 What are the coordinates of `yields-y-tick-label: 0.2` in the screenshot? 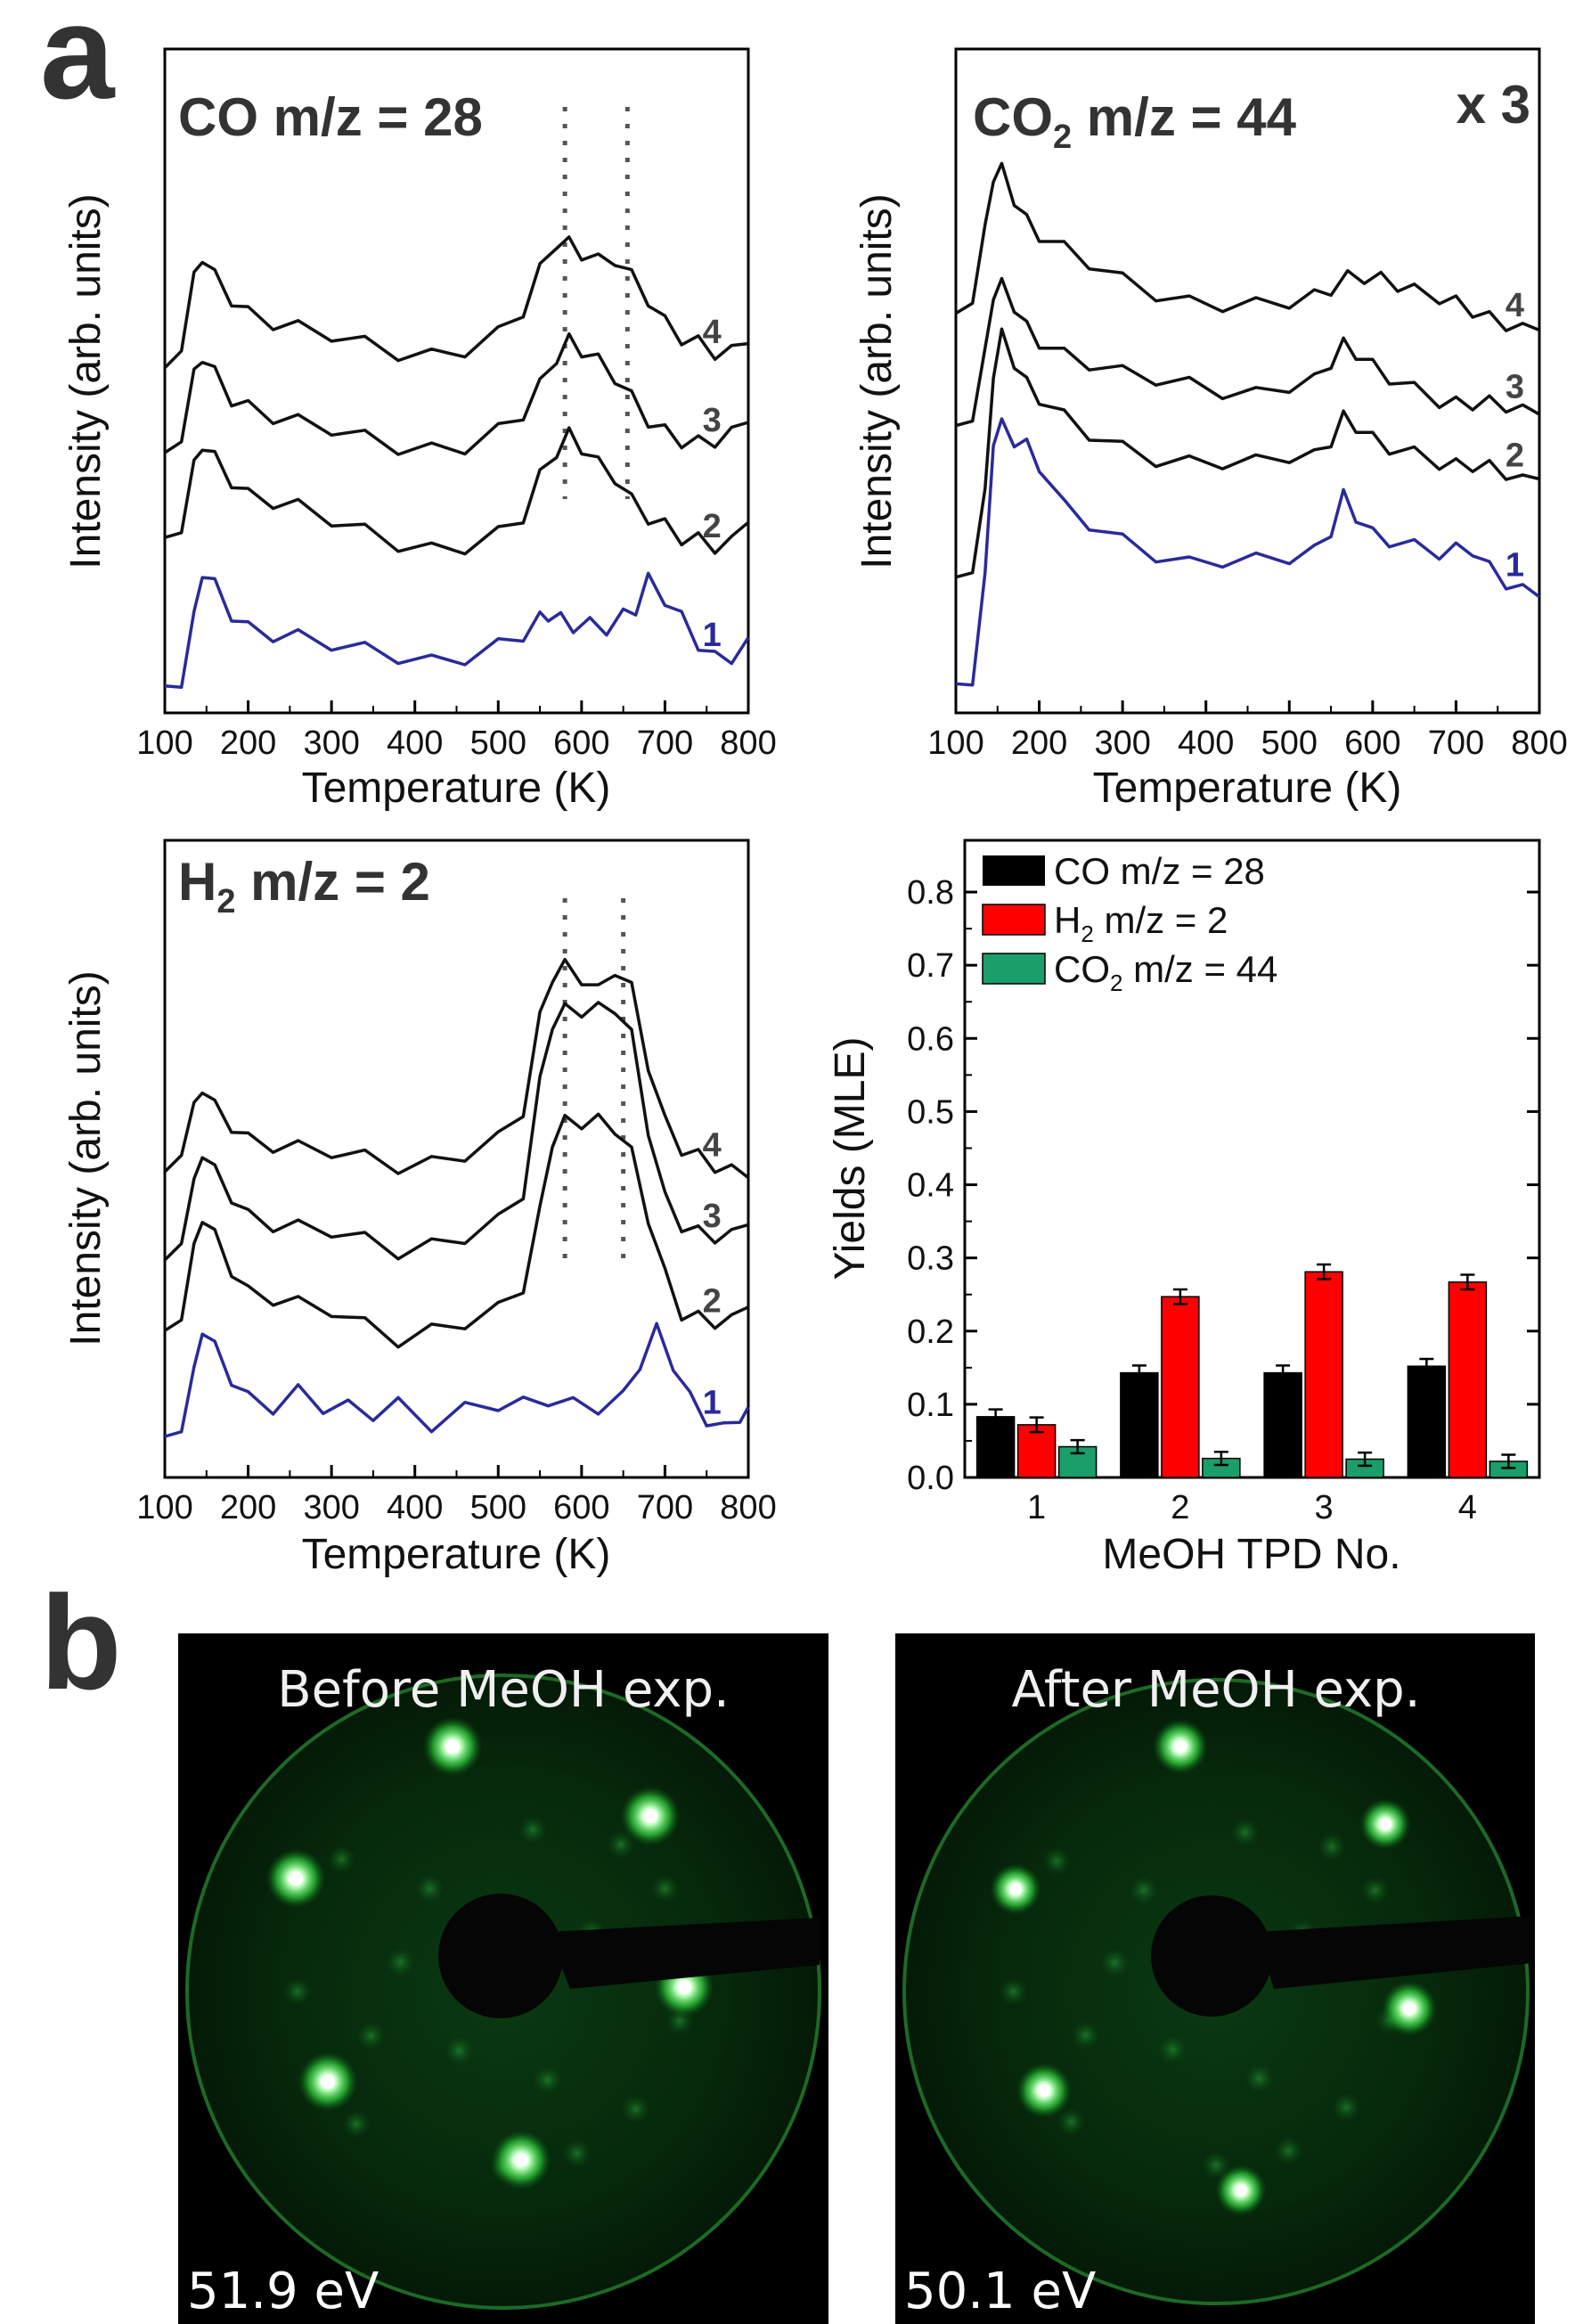 It's located at (930, 1332).